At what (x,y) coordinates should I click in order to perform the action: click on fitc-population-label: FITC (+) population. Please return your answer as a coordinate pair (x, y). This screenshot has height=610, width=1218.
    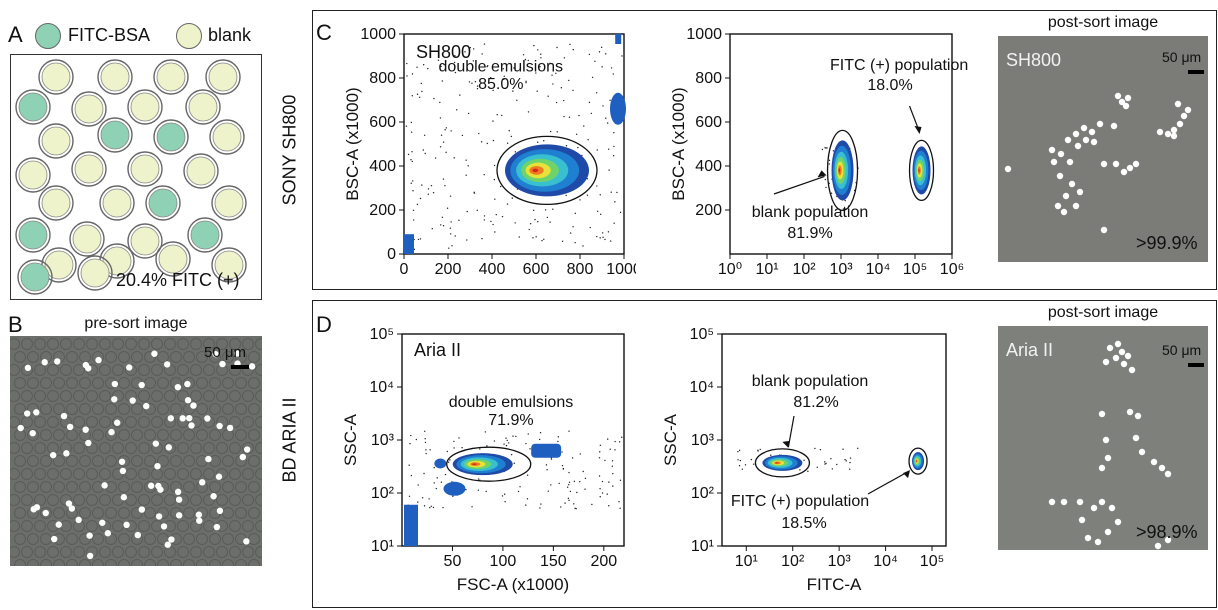
    Looking at the image, I should click on (899, 65).